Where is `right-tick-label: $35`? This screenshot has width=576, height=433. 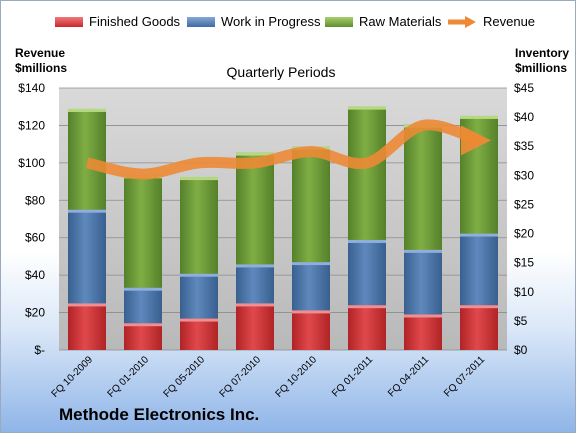
right-tick-label: $35 is located at coordinates (524, 146).